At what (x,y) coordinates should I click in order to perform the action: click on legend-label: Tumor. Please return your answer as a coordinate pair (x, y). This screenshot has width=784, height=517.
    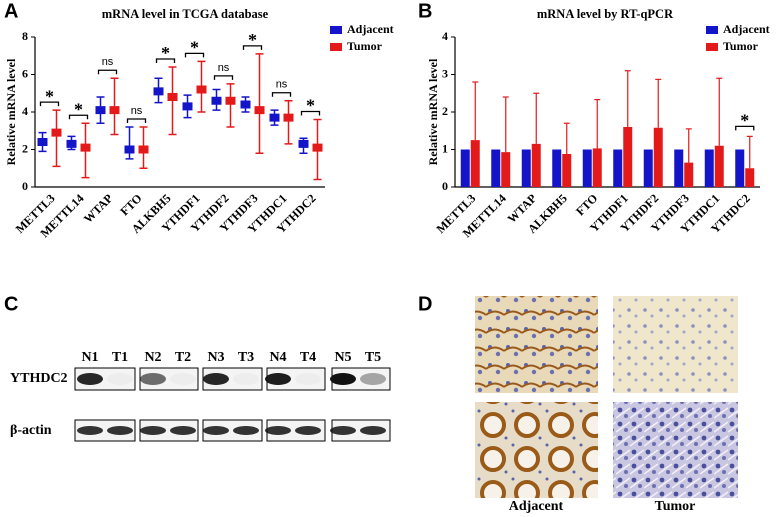
    Looking at the image, I should click on (741, 46).